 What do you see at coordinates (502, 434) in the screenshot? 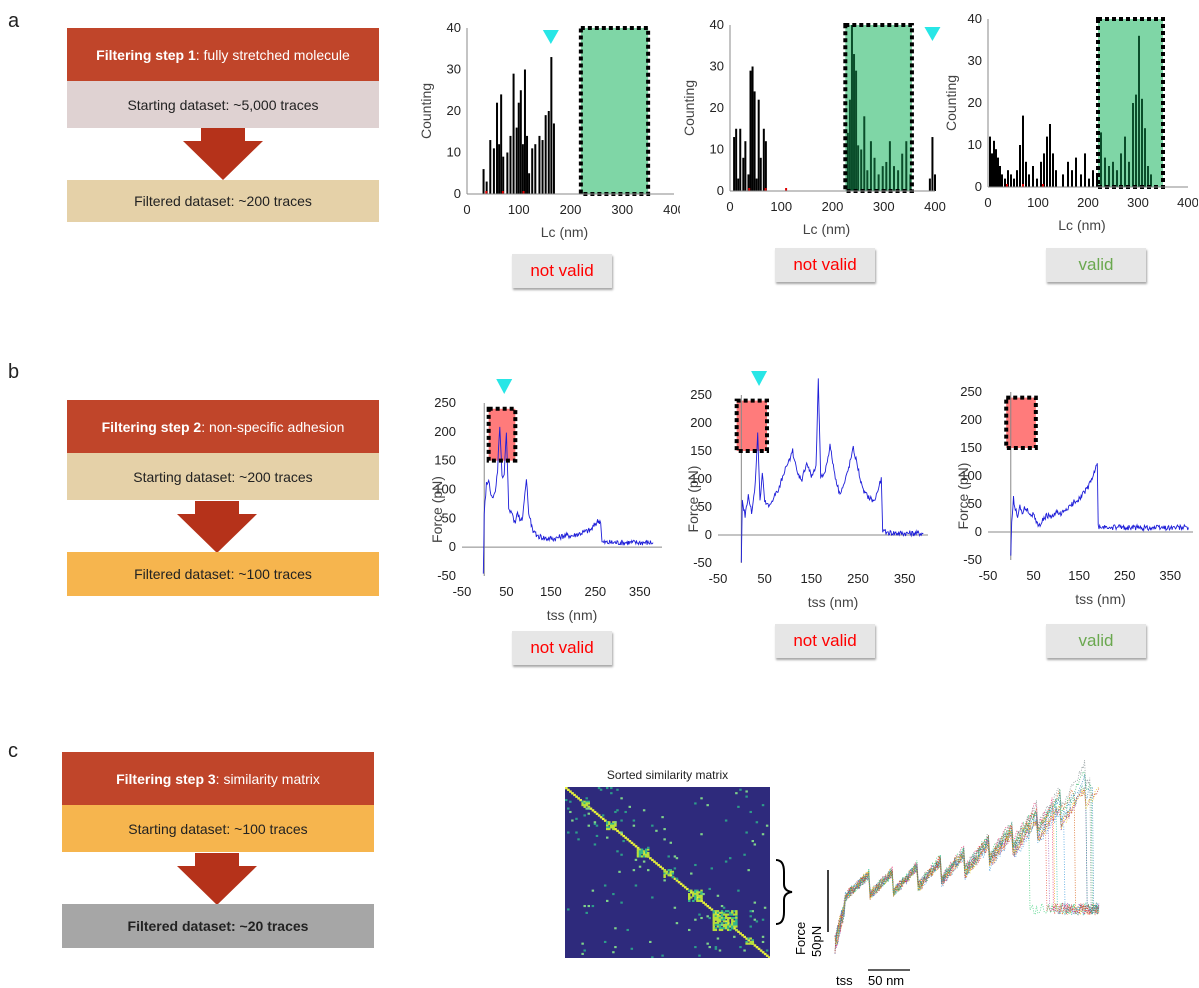
I see `adhesion-window` at bounding box center [502, 434].